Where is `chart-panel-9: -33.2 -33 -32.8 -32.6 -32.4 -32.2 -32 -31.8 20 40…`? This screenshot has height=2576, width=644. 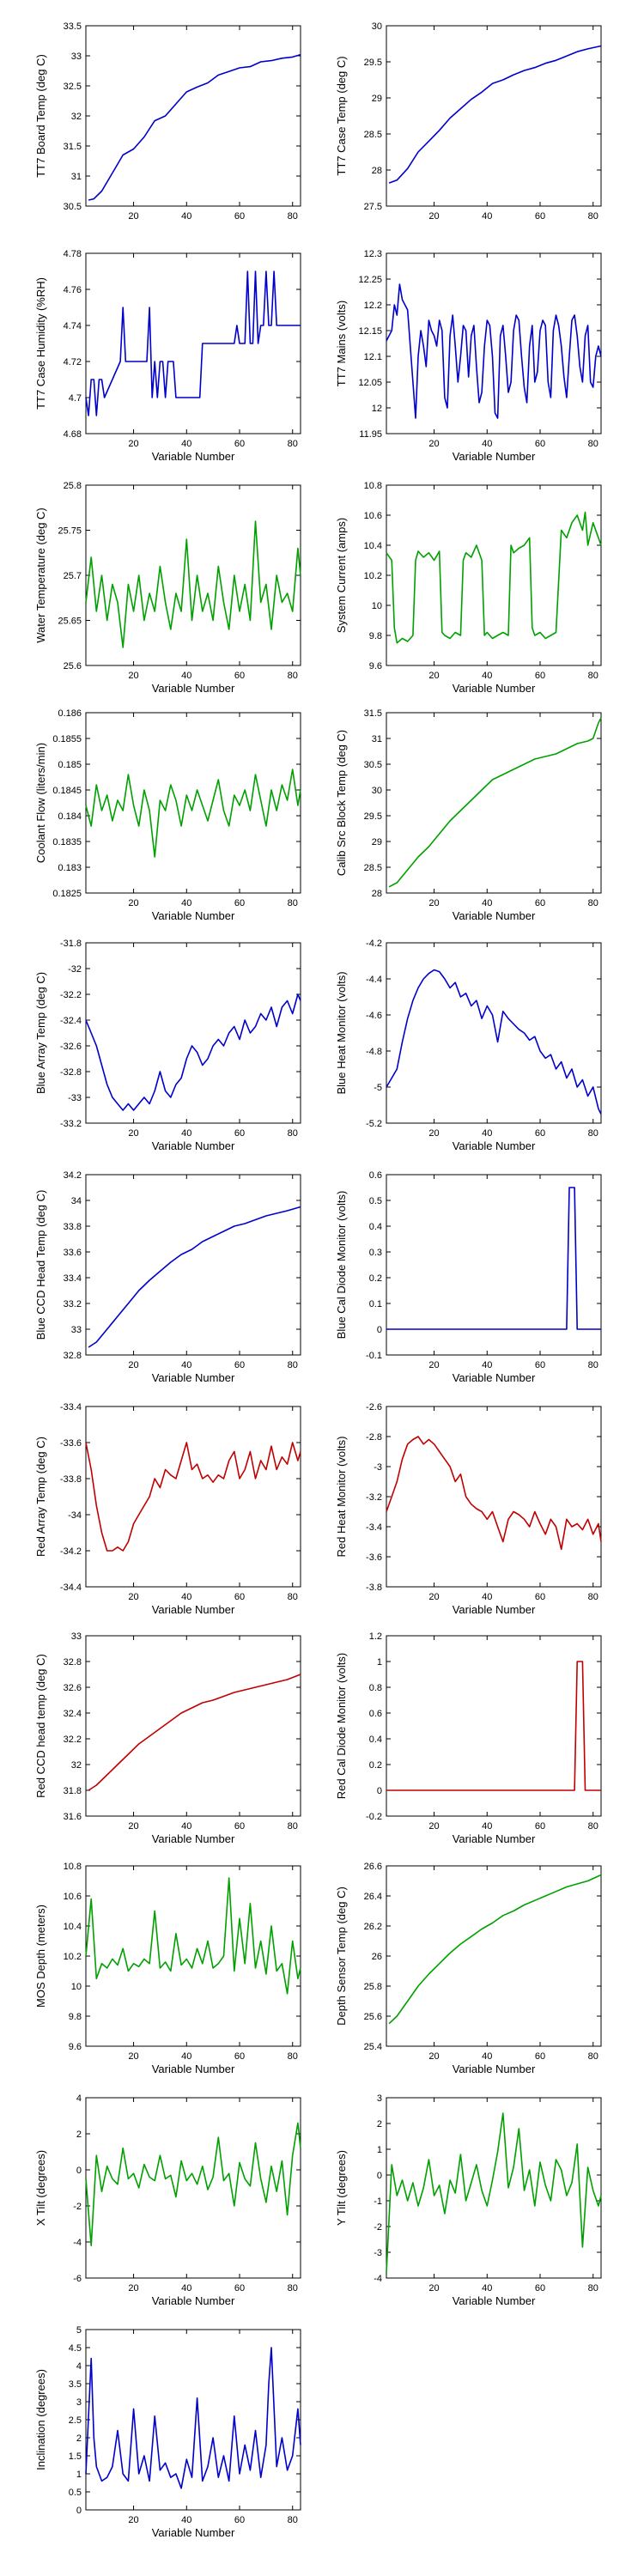
chart-panel-9: -33.2 -33 -32.8 -32.6 -32.4 -32.2 -32 -31.8 20 40… is located at coordinates (167, 1045).